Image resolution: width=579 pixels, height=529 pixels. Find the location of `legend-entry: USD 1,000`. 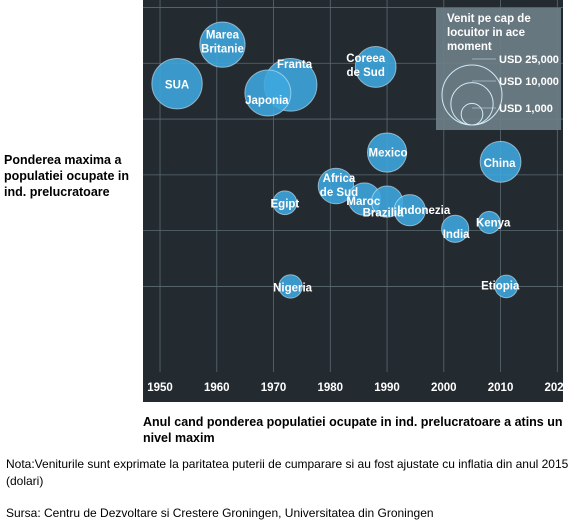

legend-entry: USD 1,000 is located at coordinates (526, 109).